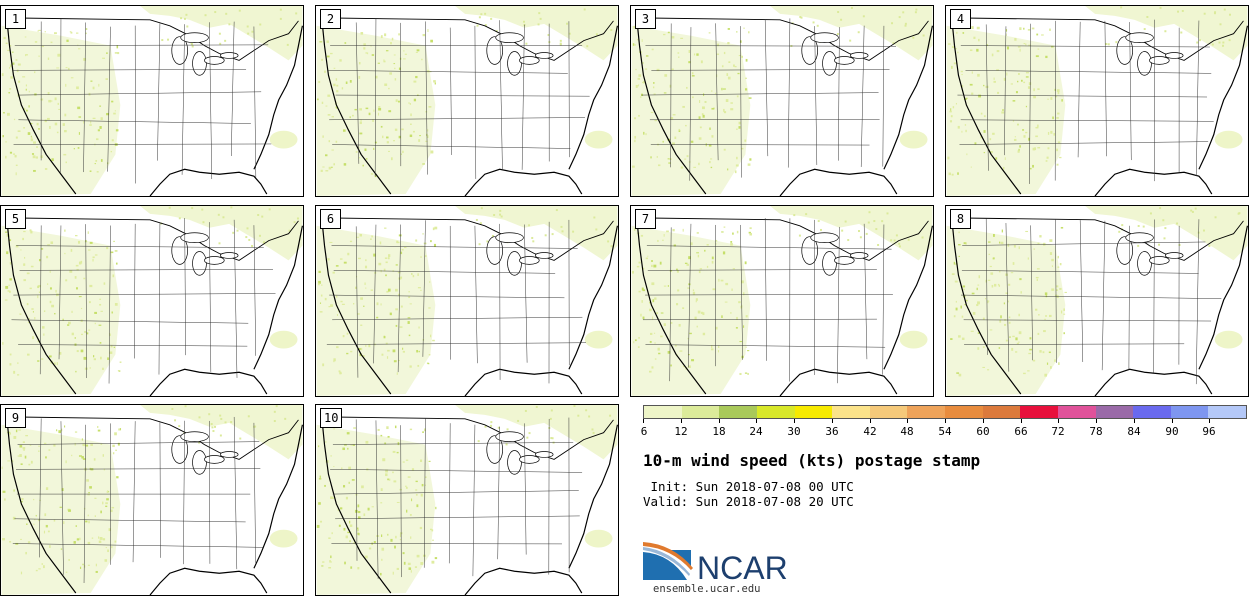 This screenshot has height=597, width=1260. I want to click on colorbar, so click(945, 412).